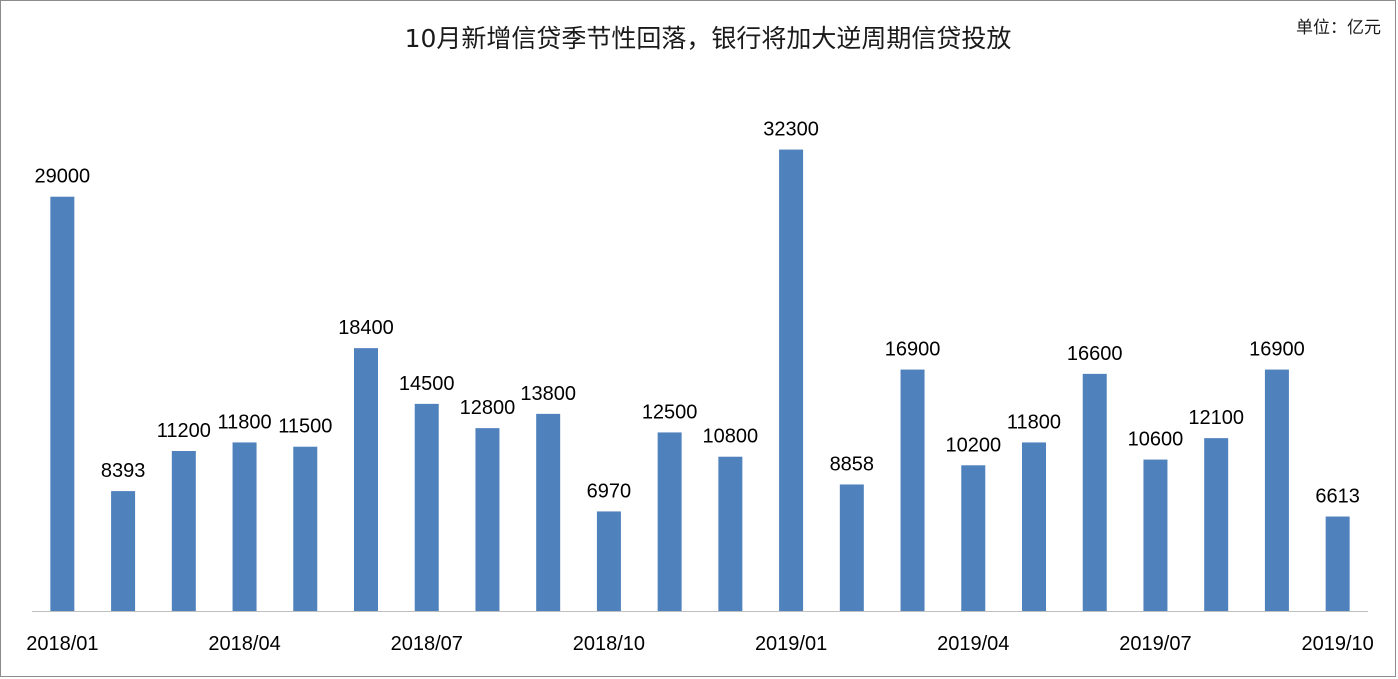 This screenshot has width=1398, height=679. What do you see at coordinates (62, 644) in the screenshot?
I see `x-tick-2018/01: 2018/01` at bounding box center [62, 644].